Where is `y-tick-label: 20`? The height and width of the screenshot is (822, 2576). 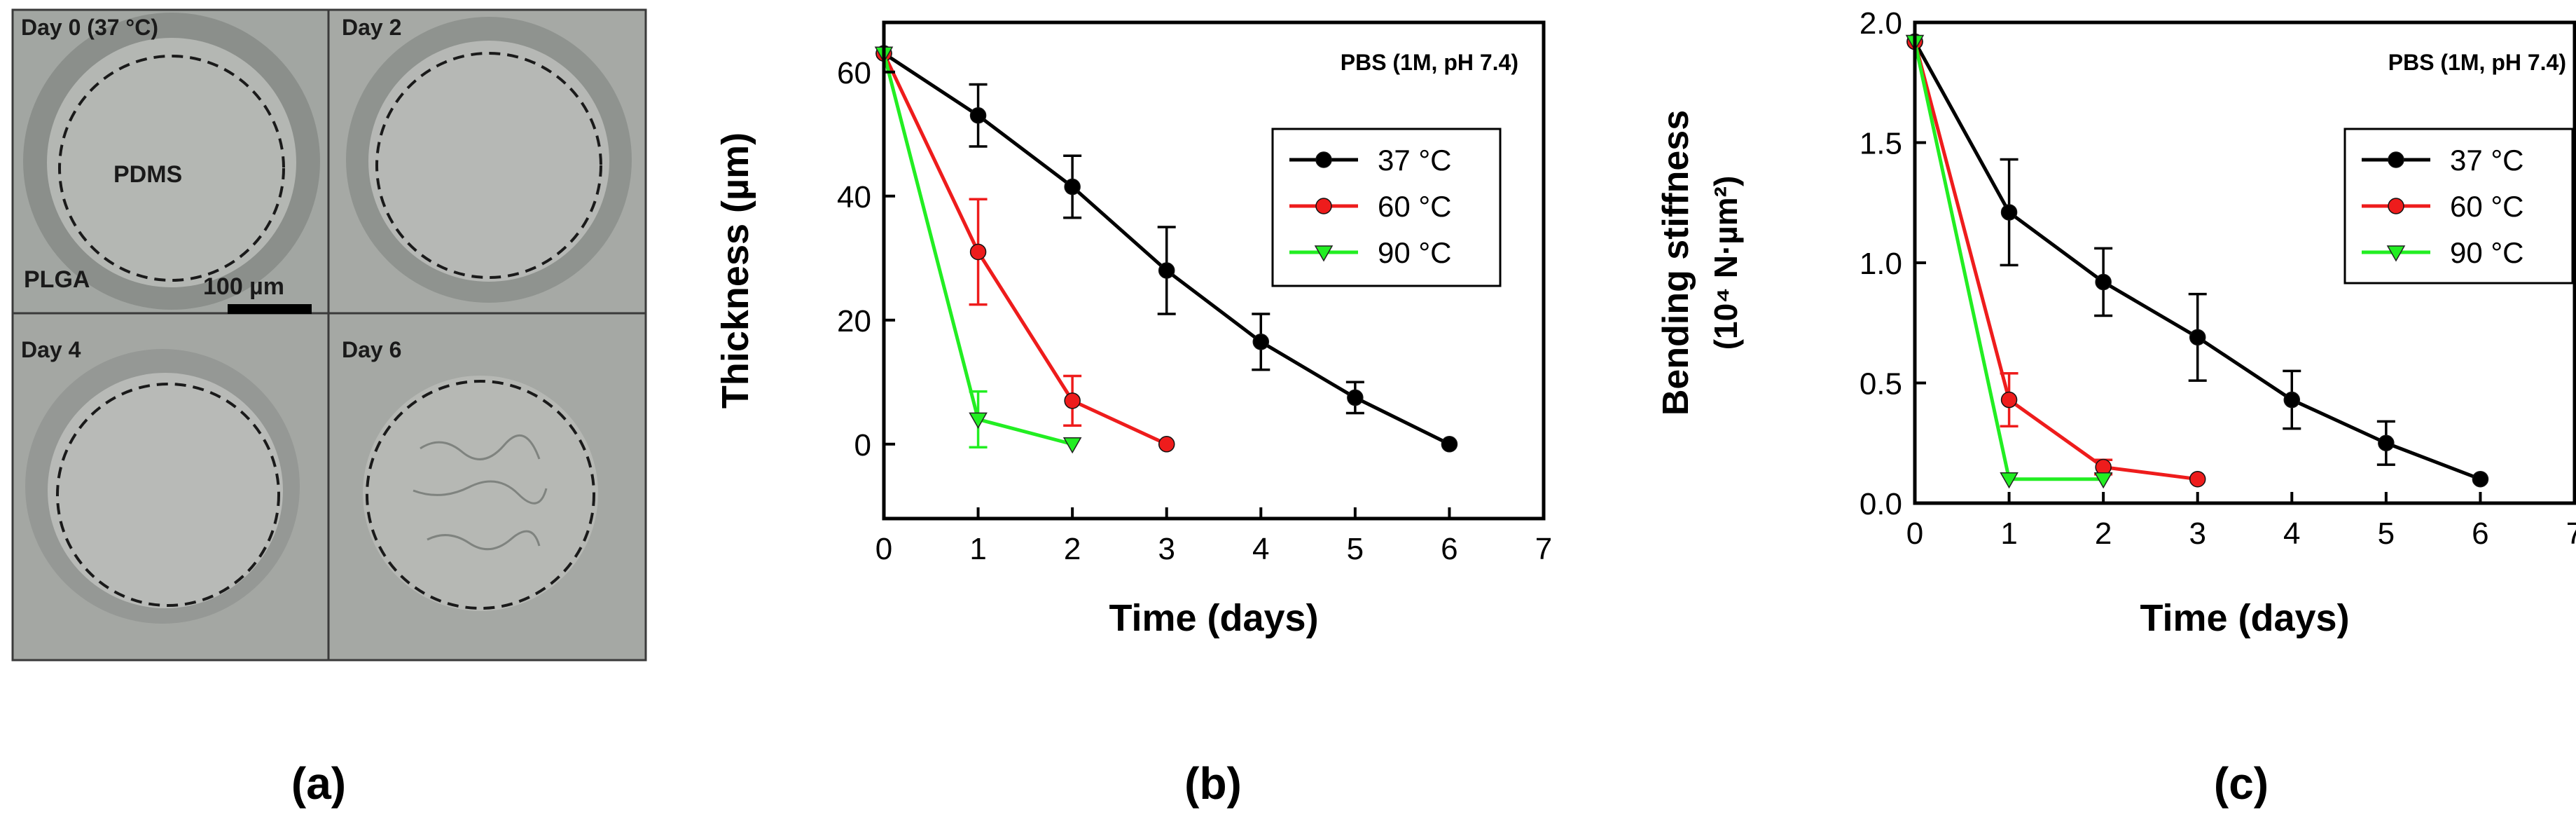 y-tick-label: 20 is located at coordinates (854, 321).